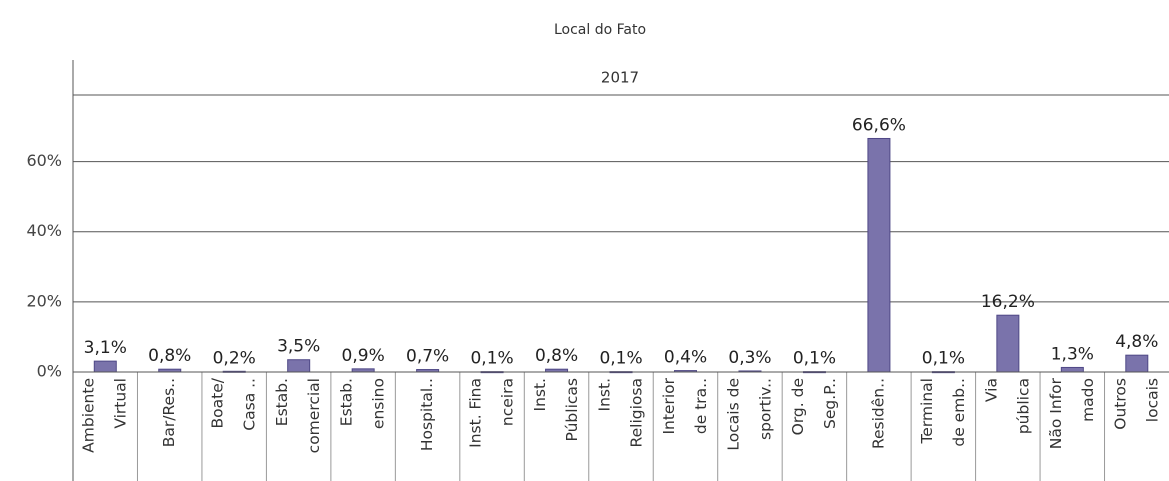 Image resolution: width=1169 pixels, height=481 pixels. I want to click on x-tick-label: Outros, so click(1120, 404).